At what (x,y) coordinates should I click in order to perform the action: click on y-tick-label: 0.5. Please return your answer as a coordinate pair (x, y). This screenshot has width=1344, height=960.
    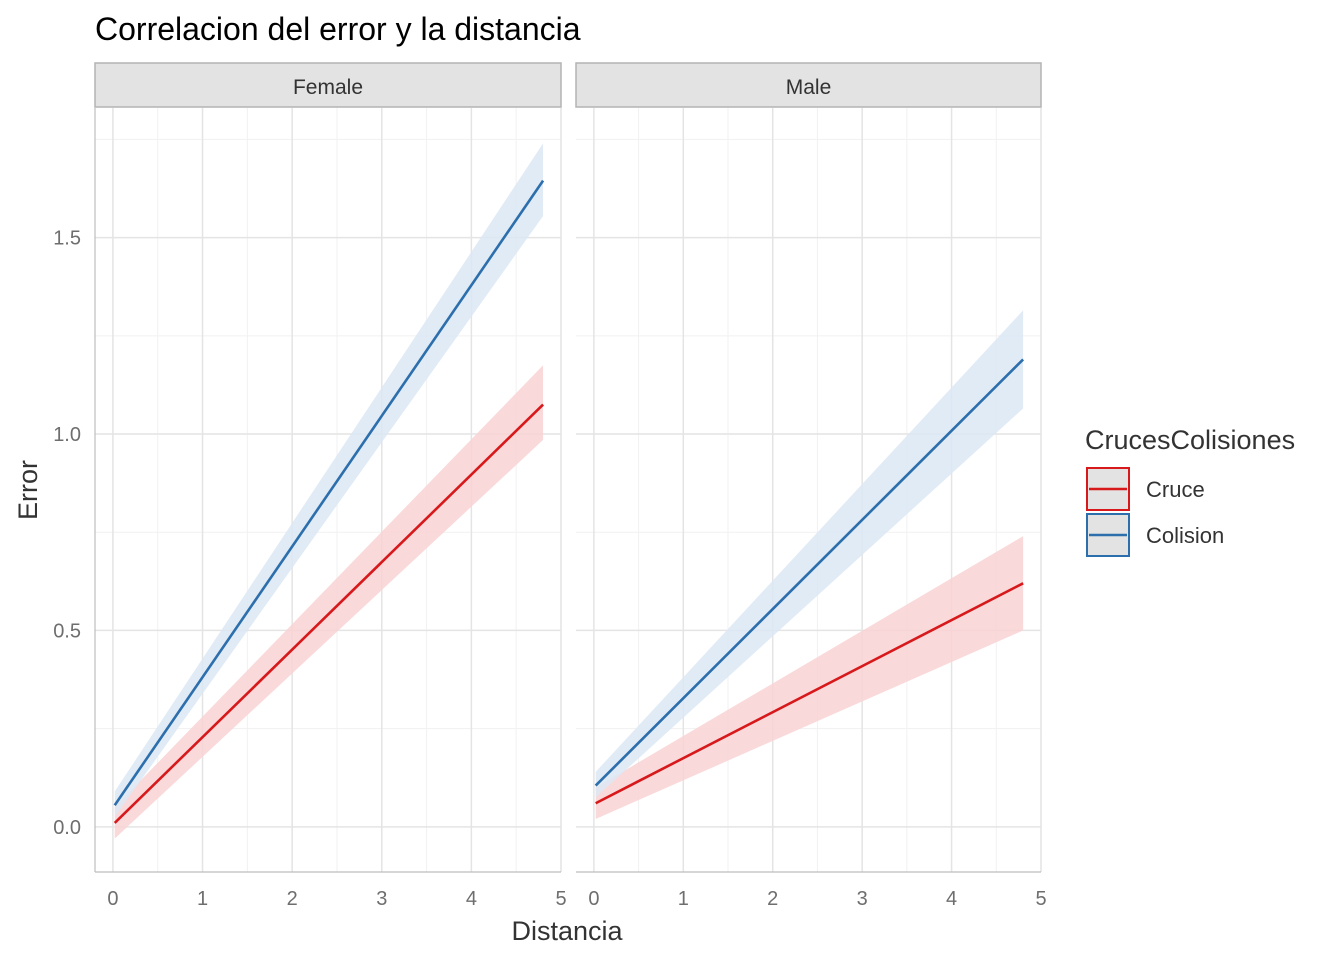
    Looking at the image, I should click on (67, 631).